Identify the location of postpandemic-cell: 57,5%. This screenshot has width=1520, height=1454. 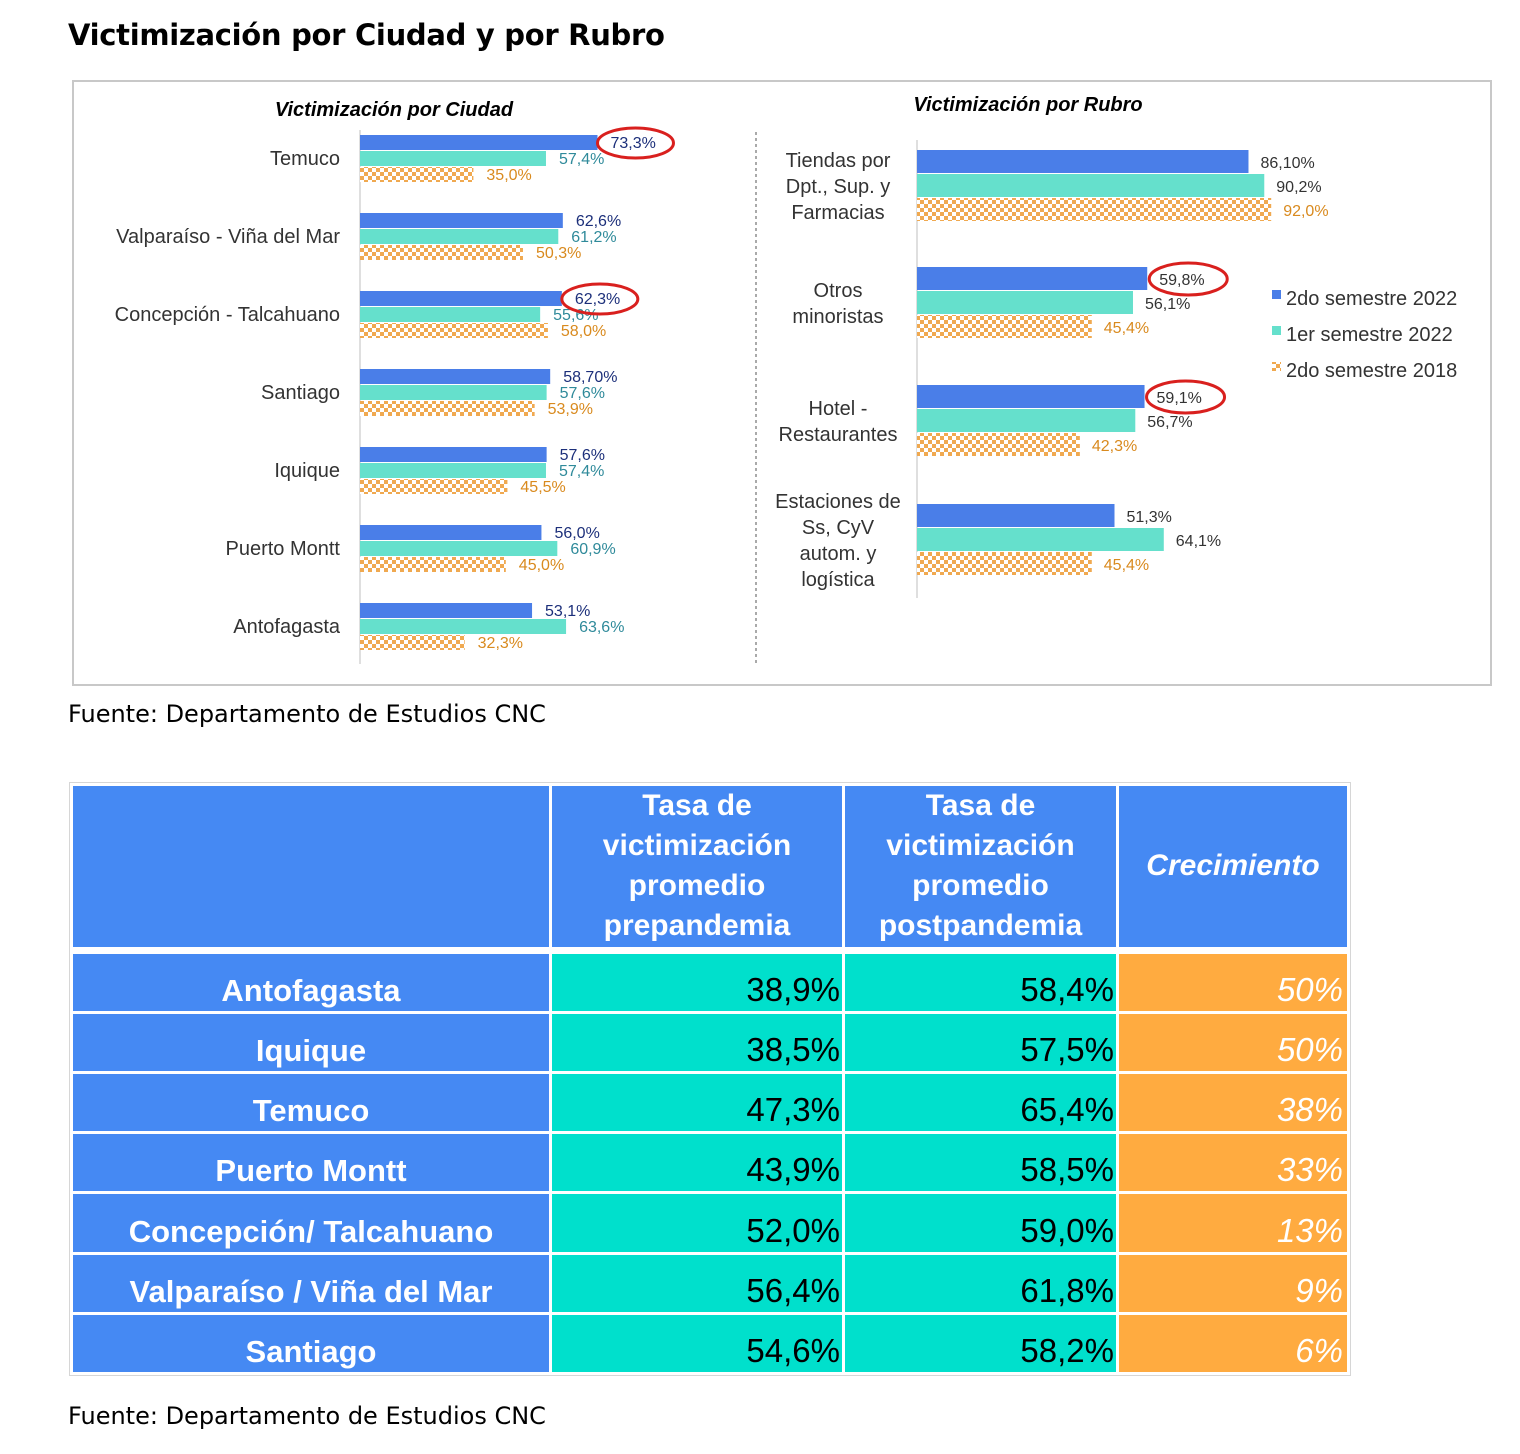
(980, 1042).